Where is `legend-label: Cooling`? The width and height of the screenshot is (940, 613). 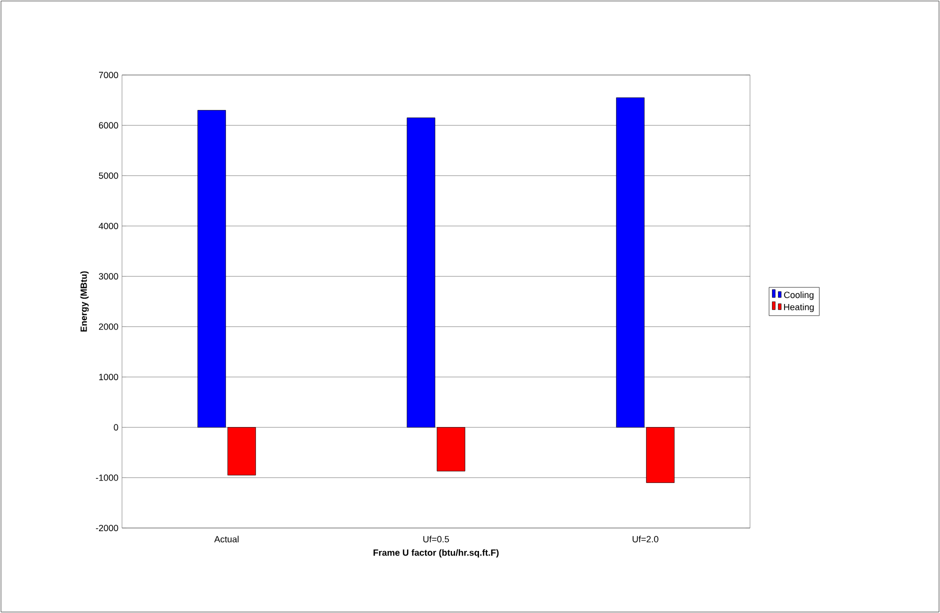 legend-label: Cooling is located at coordinates (799, 296).